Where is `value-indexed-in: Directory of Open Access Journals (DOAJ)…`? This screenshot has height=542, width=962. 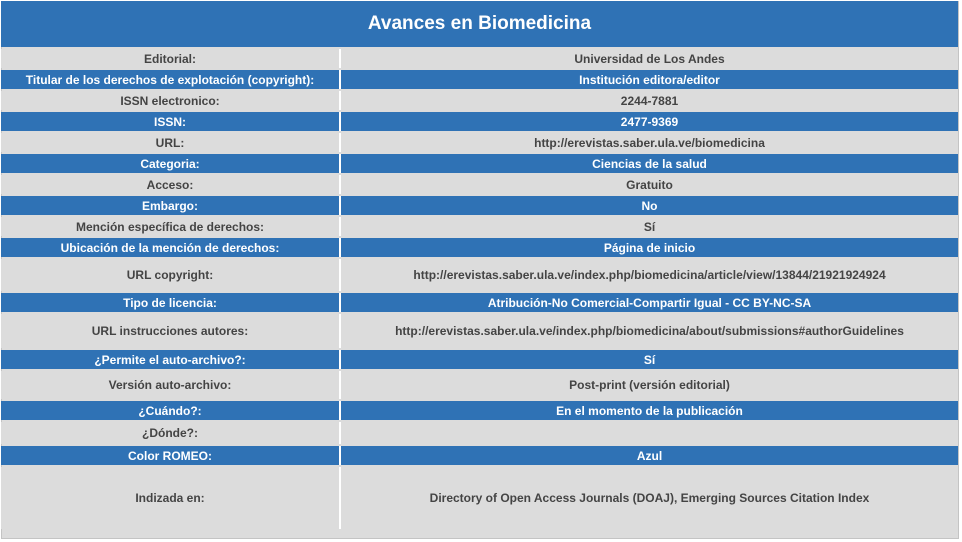
value-indexed-in: Directory of Open Access Journals (DOAJ)… is located at coordinates (648, 498).